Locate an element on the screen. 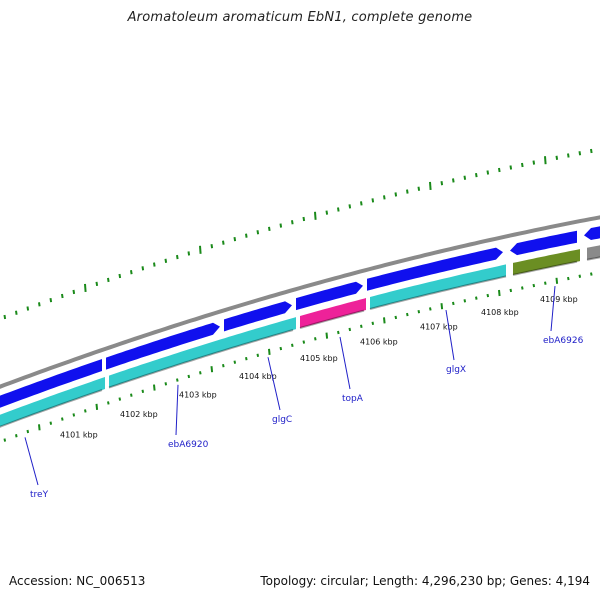 The height and width of the screenshot is (600, 600). gene-label: topA is located at coordinates (353, 399).